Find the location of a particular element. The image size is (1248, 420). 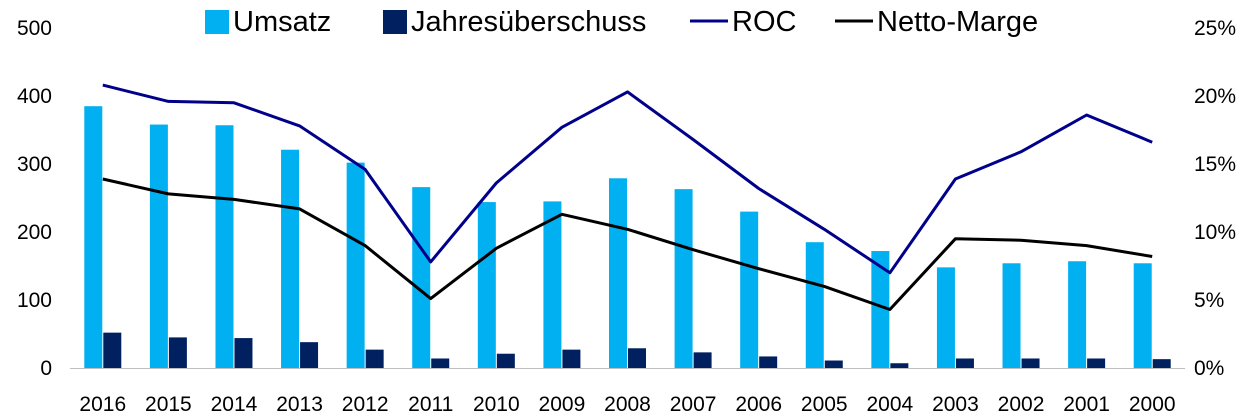

left-axis-tick-label: 400 is located at coordinates (34, 96).